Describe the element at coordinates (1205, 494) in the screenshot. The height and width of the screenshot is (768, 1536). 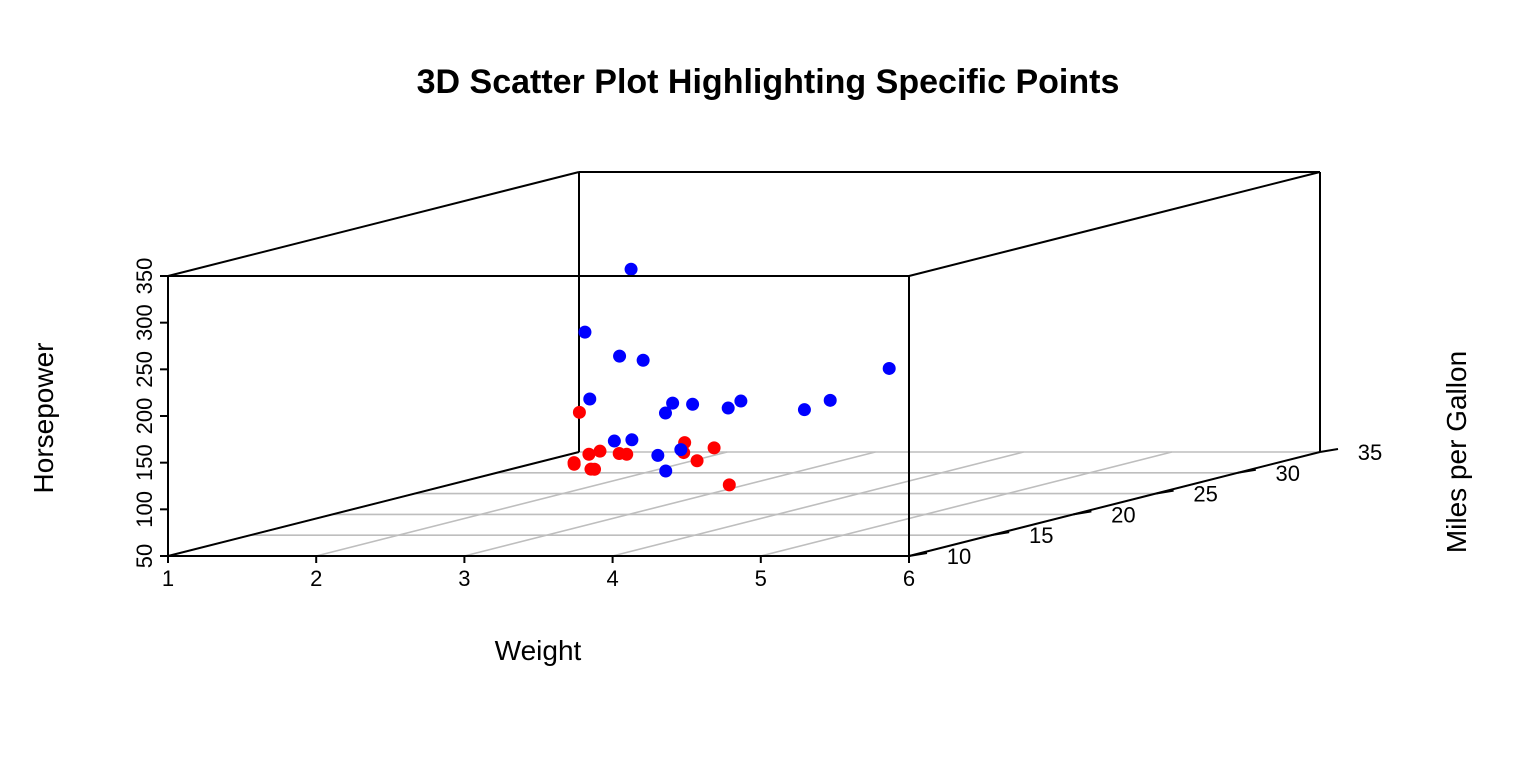
I see `y-tick-label: 25` at that location.